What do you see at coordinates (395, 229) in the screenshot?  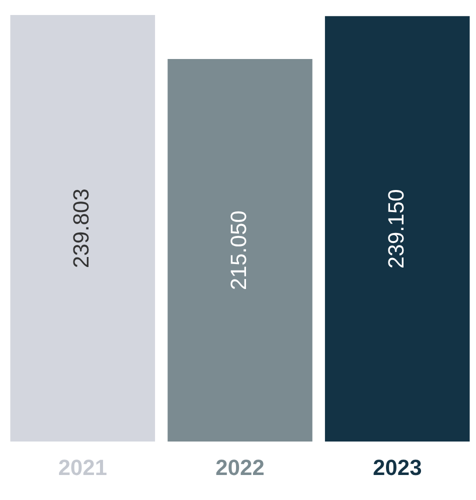 I see `data-label: 239.150` at bounding box center [395, 229].